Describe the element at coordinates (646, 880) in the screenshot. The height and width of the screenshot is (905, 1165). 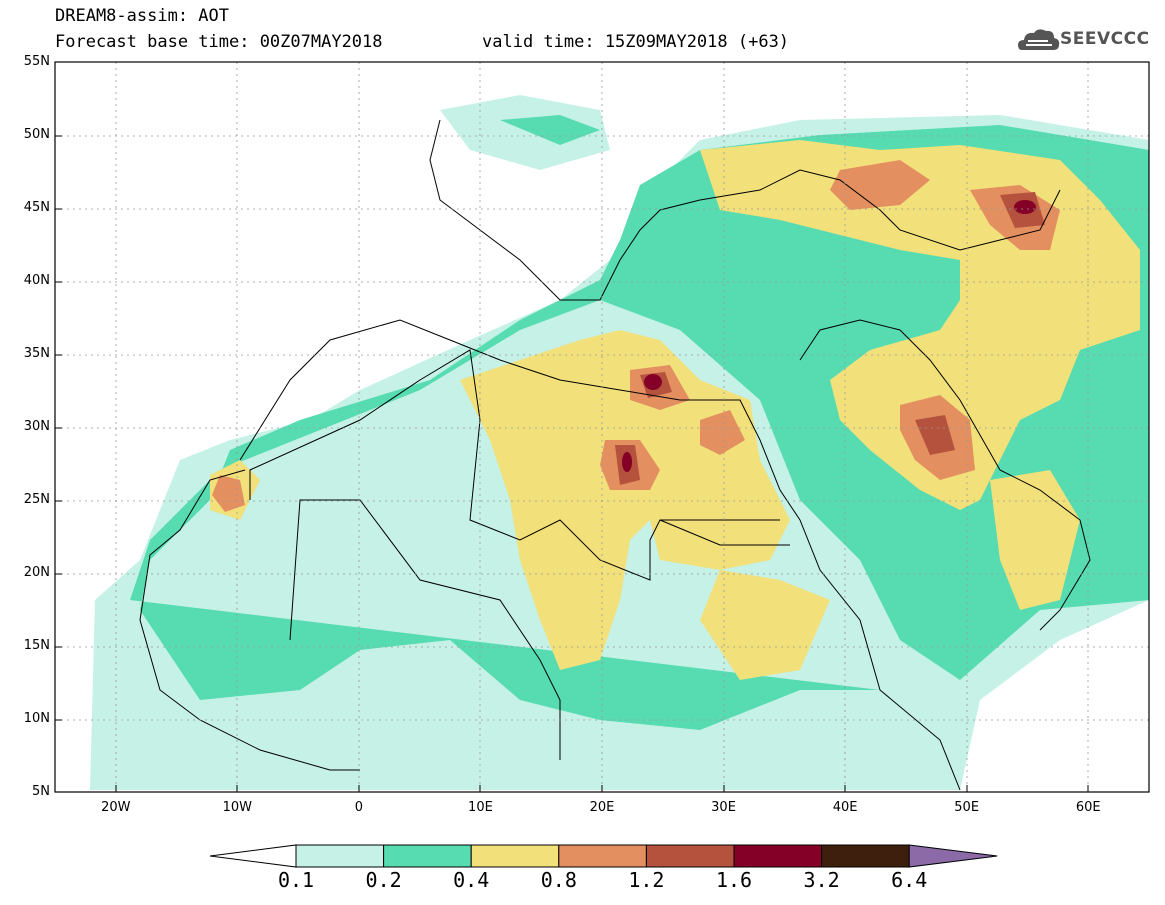
I see `colorbar-level-label: 1.2` at that location.